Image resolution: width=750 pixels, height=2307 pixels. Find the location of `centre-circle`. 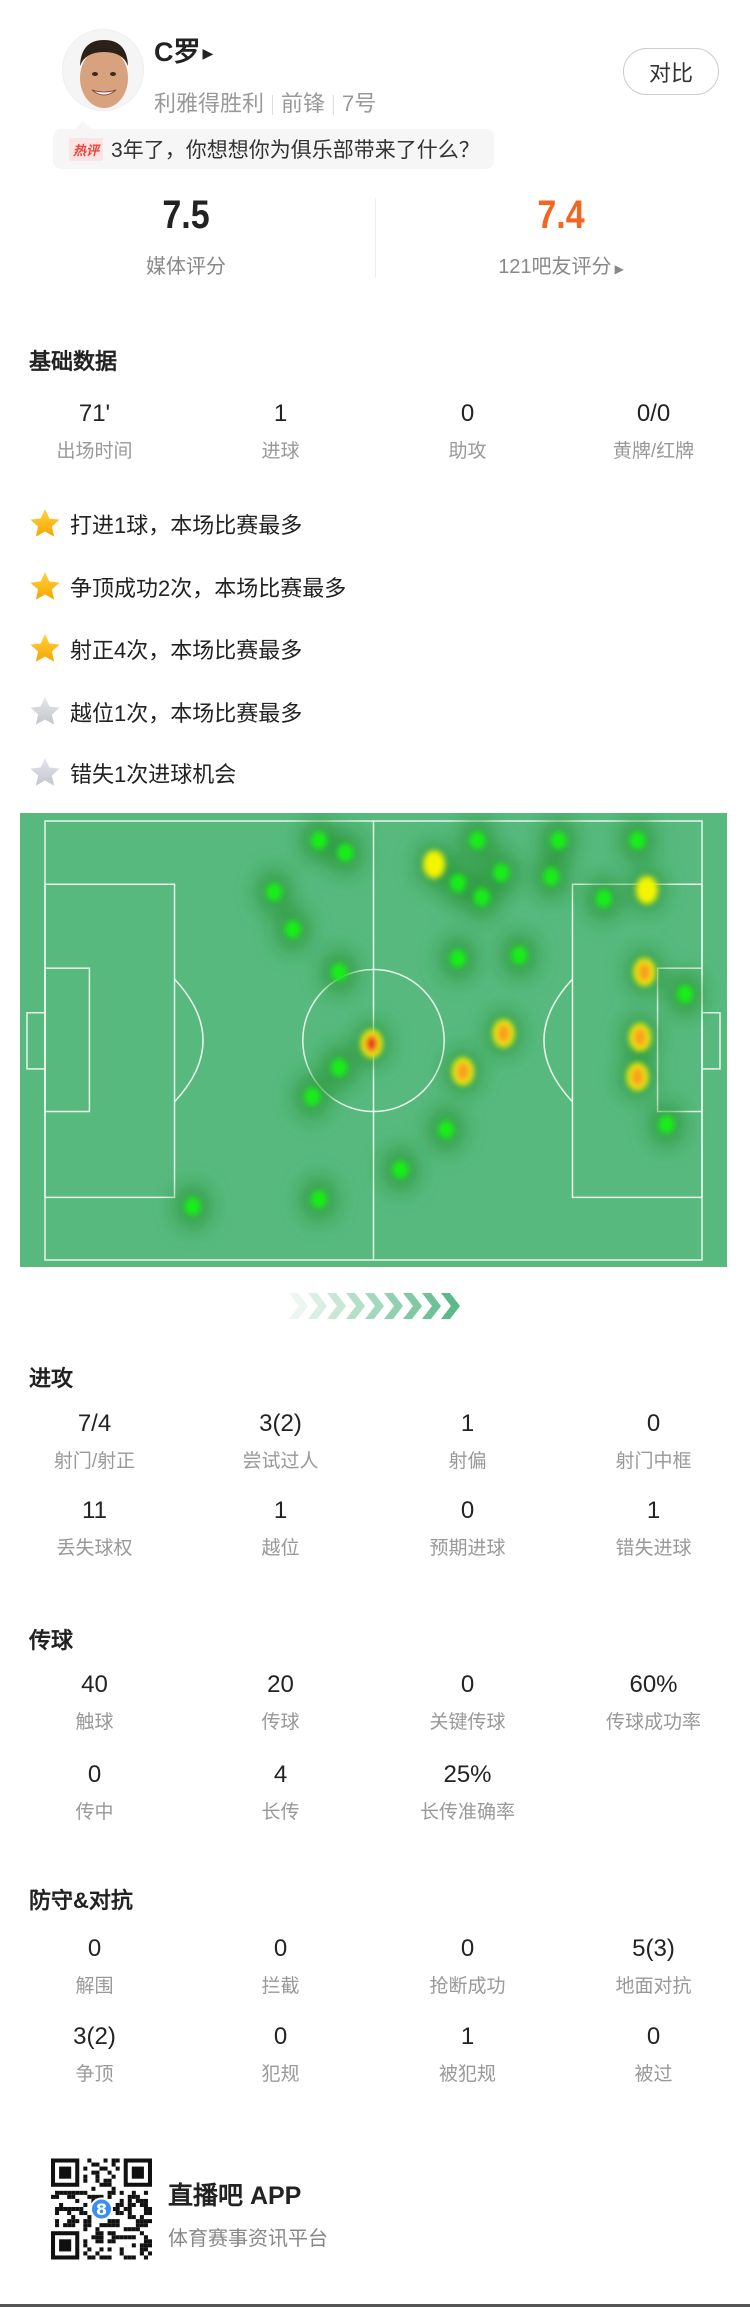

centre-circle is located at coordinates (373, 1040).